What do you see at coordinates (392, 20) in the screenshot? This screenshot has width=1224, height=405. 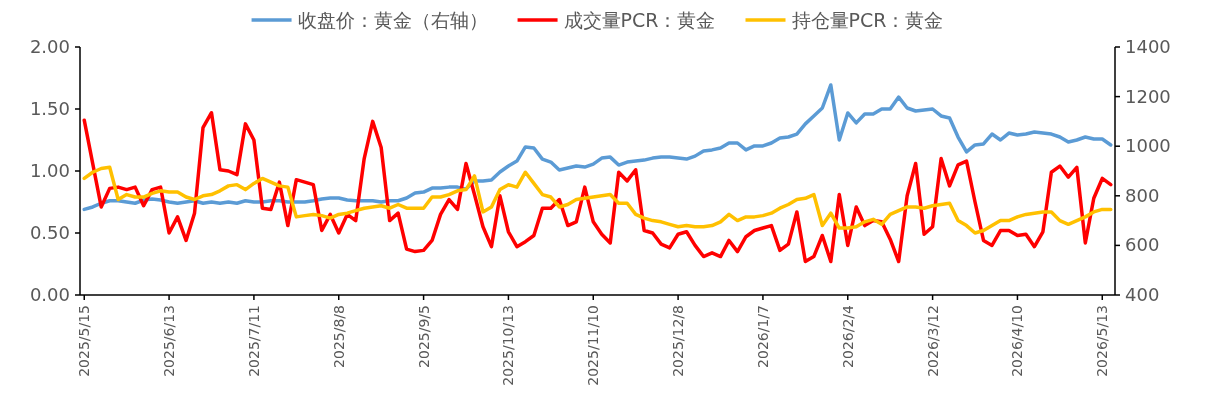 I see `legend-label: 收盘价：黄金（右轴）` at bounding box center [392, 20].